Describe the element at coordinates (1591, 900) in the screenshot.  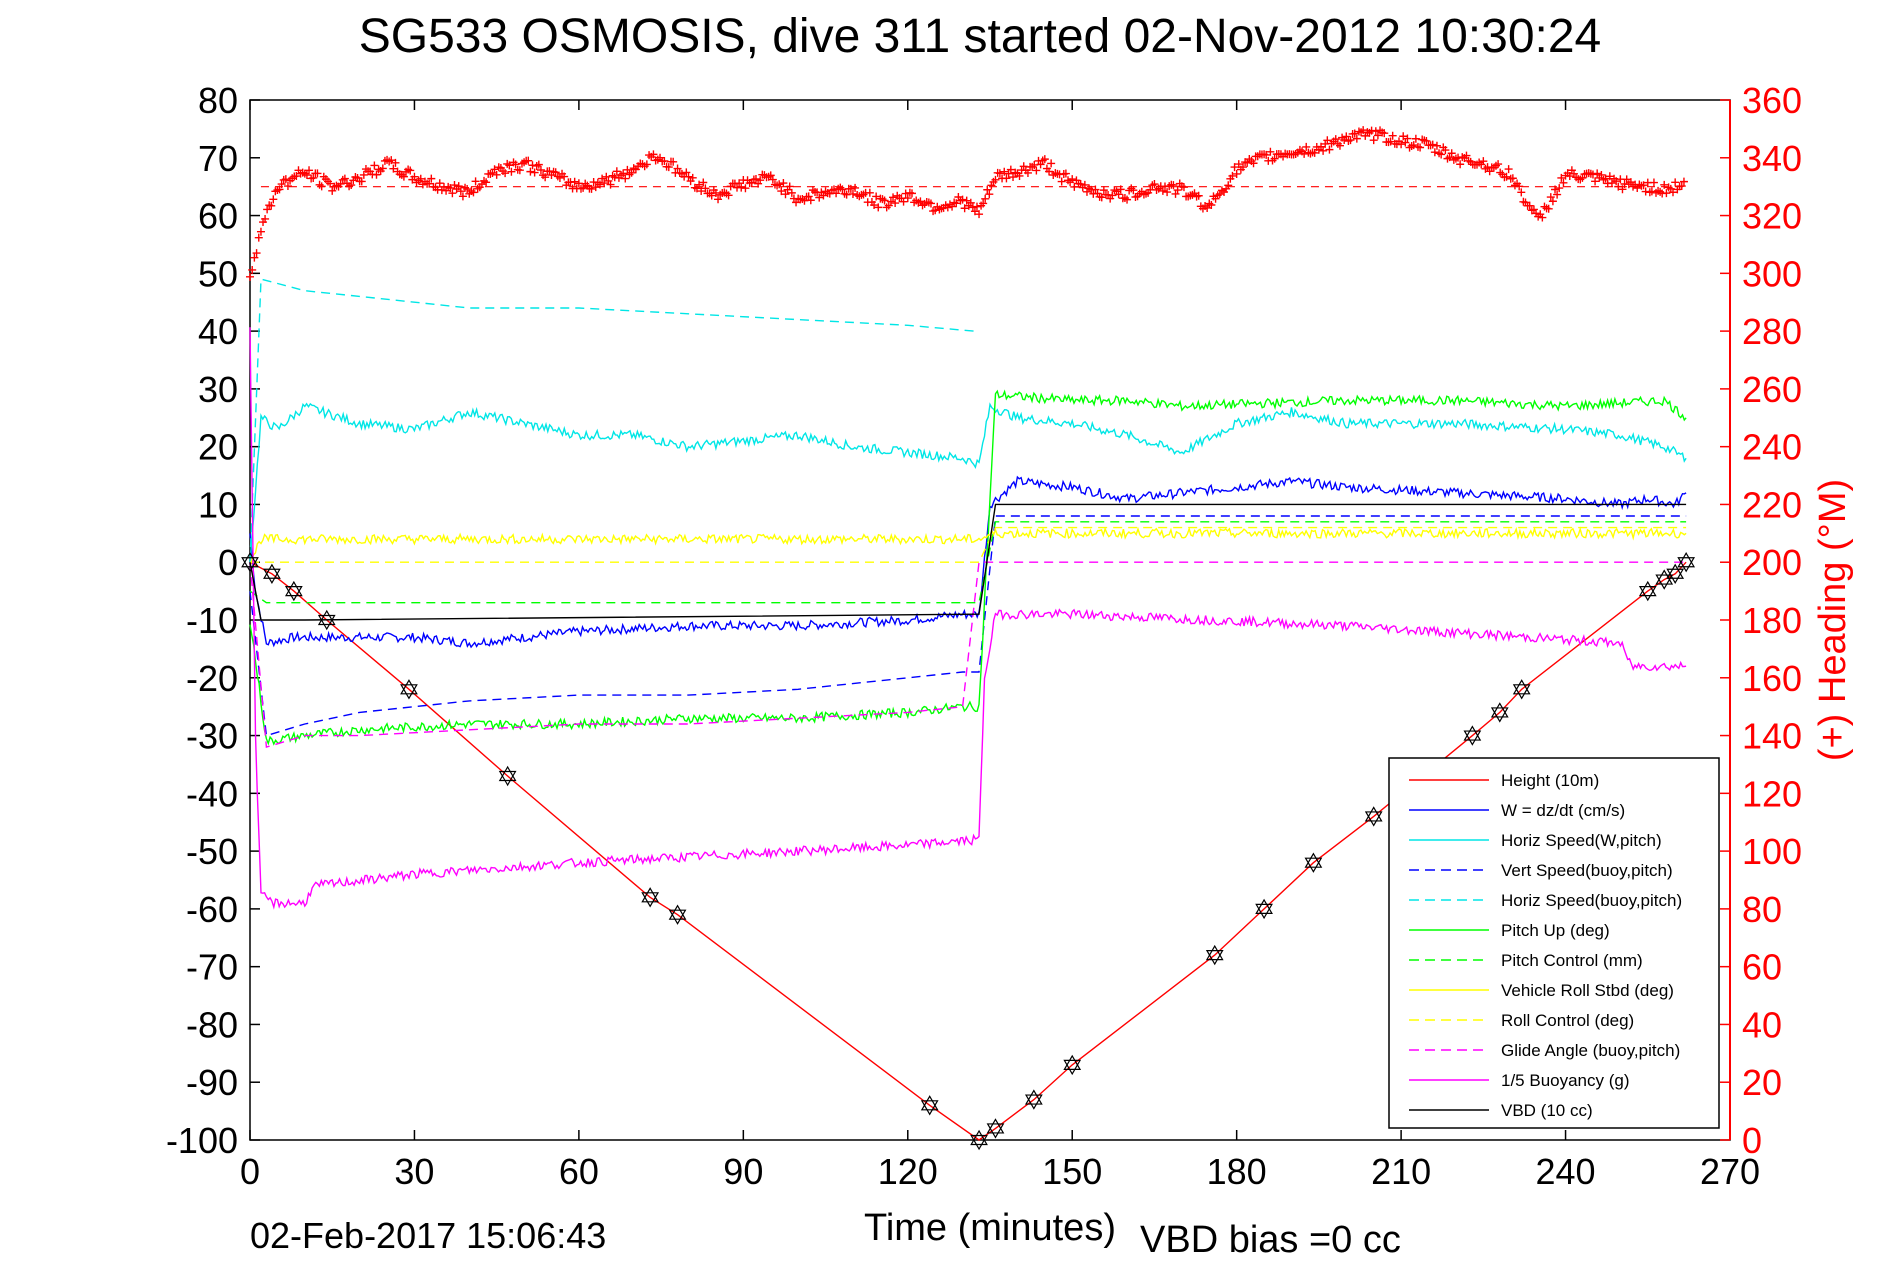
I see `legend-label: Horiz Speed(buoy,pitch)` at that location.